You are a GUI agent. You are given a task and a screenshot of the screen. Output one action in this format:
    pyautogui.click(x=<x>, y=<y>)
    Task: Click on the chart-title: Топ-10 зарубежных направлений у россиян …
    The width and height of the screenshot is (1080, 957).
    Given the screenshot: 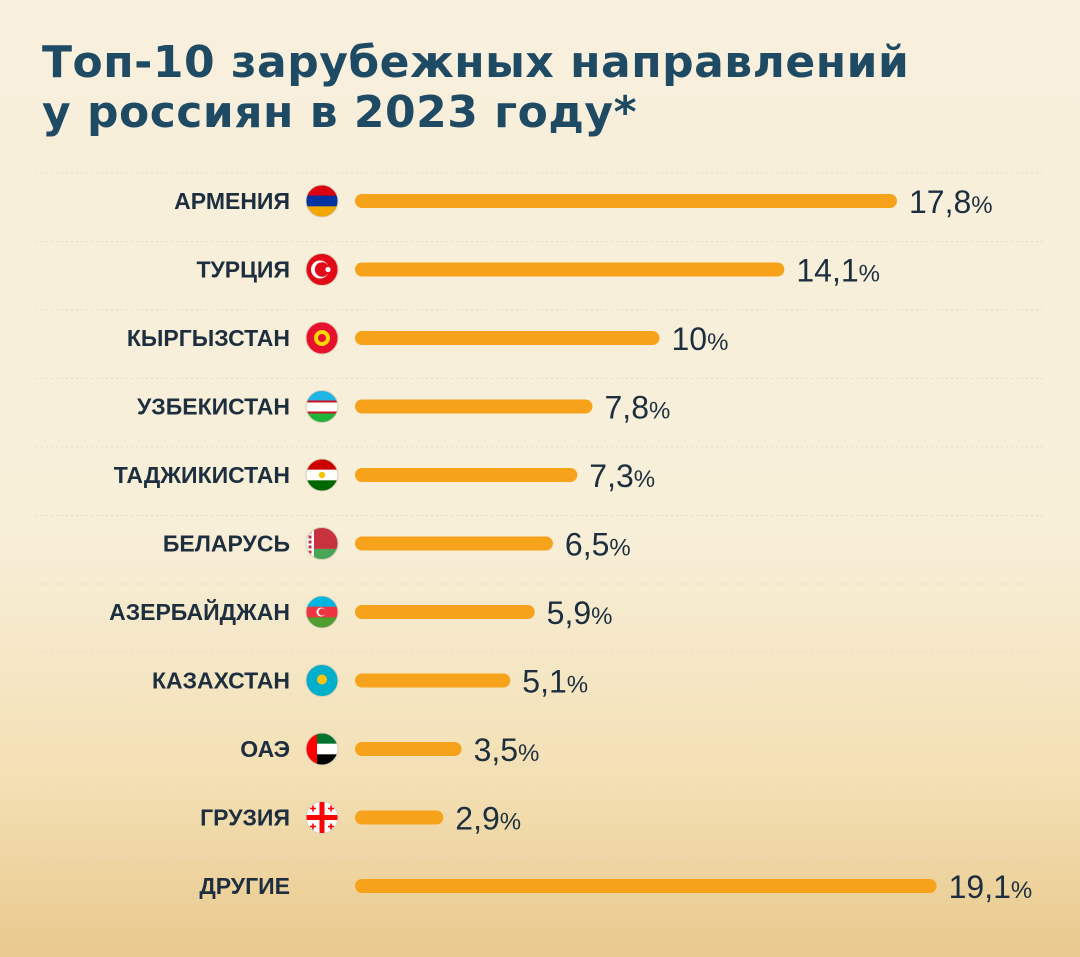 What is the action you would take?
    pyautogui.click(x=475, y=88)
    